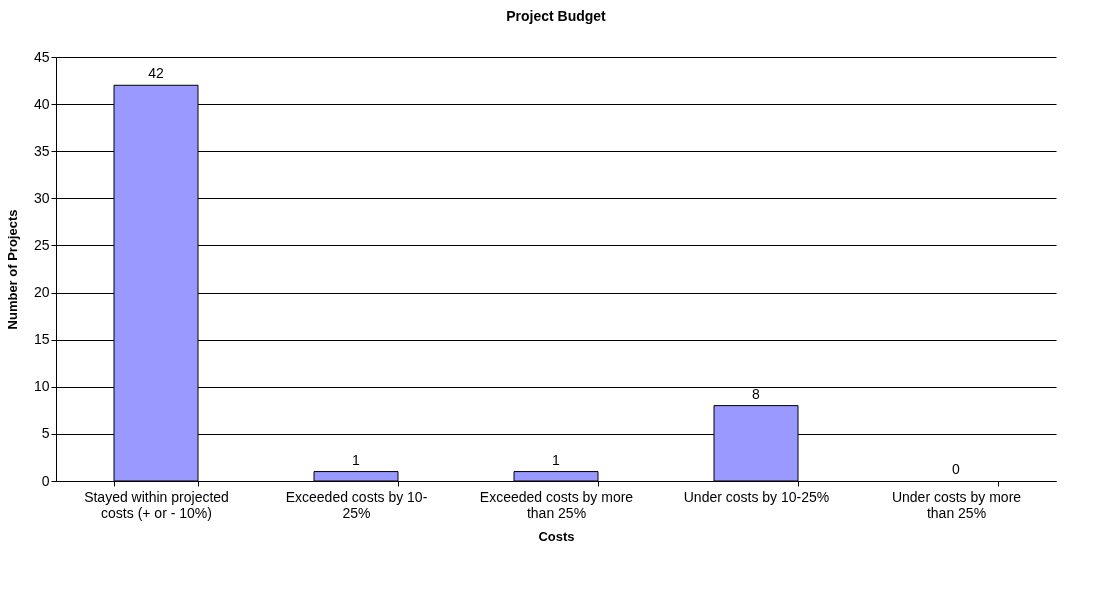 This screenshot has width=1097, height=589. I want to click on chart-title: Project Budget, so click(556, 16).